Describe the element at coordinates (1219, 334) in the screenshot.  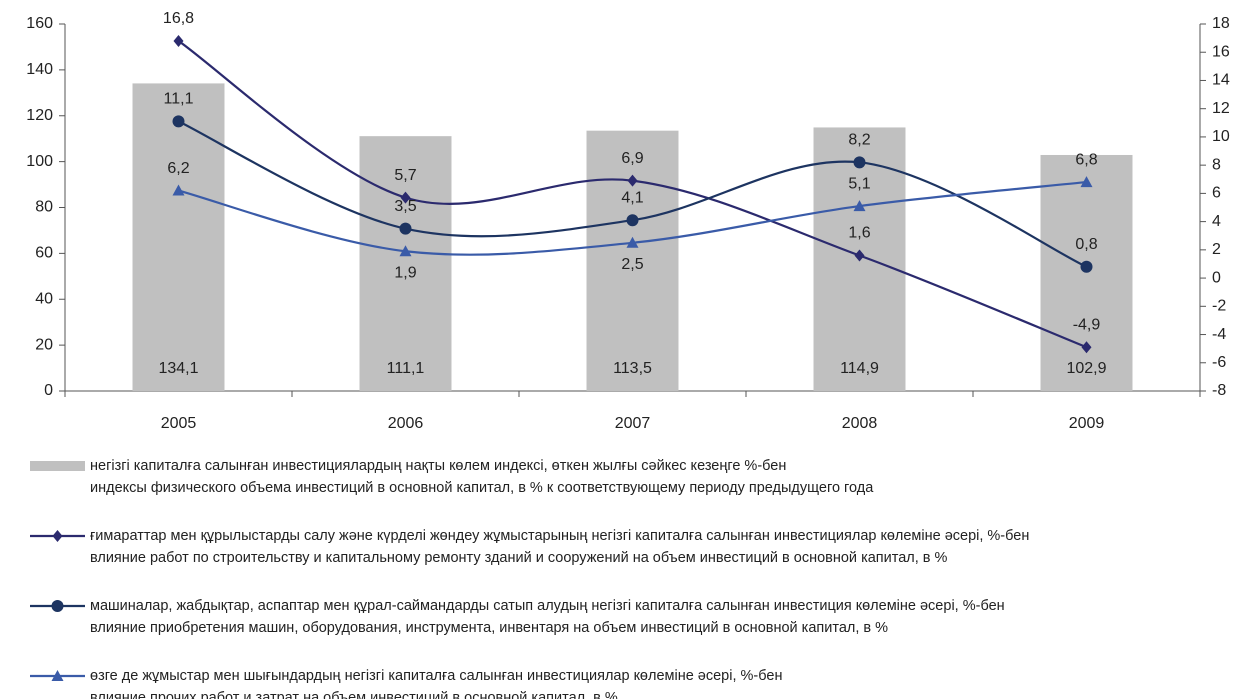
I see `y2-tick-label: -4` at that location.